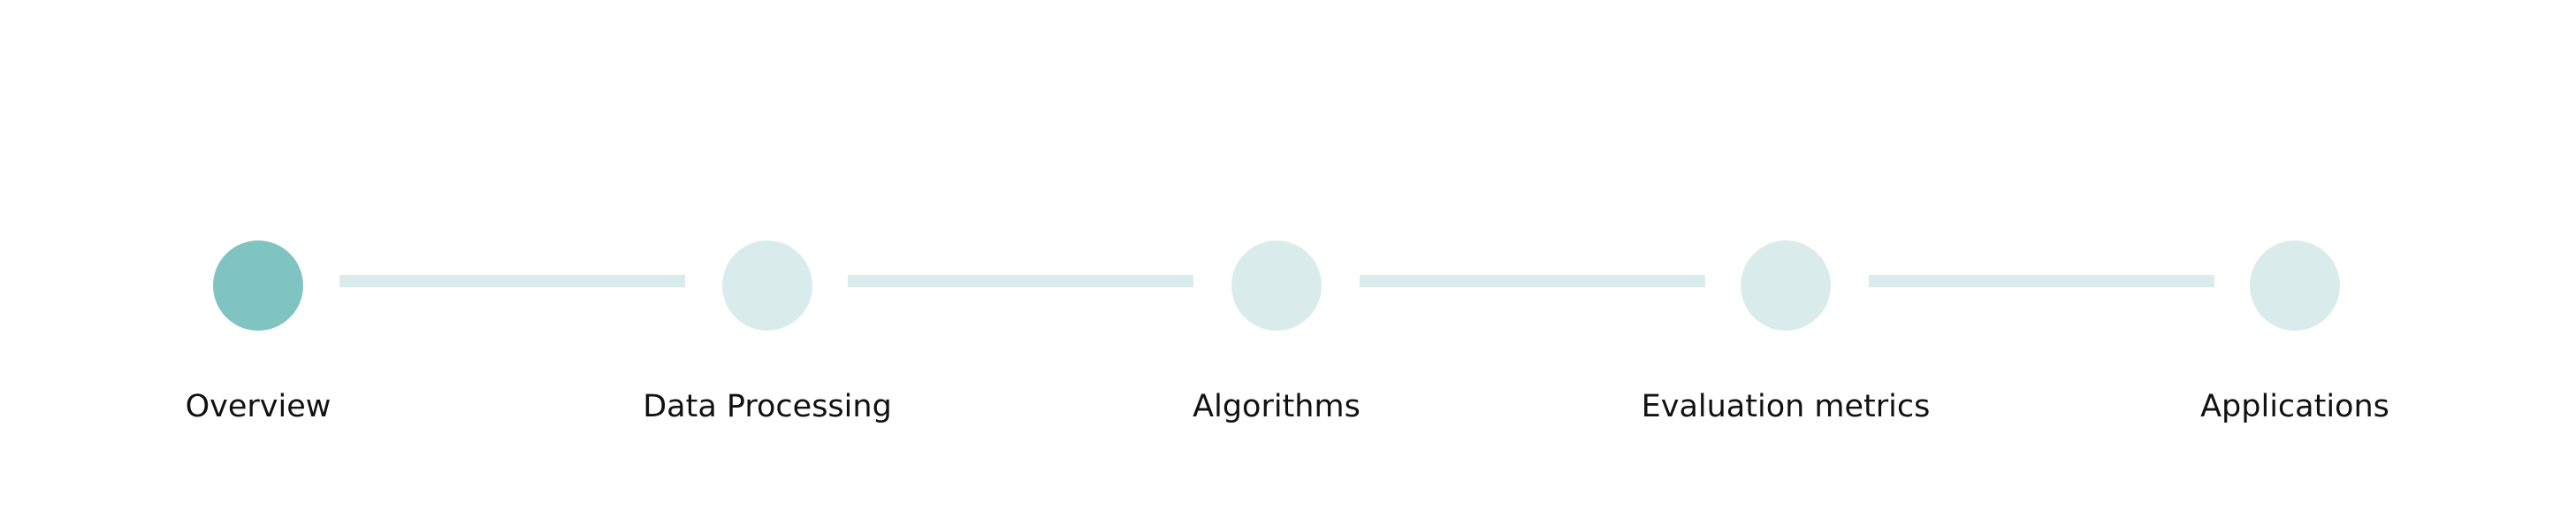 The width and height of the screenshot is (2576, 511). I want to click on step-circle-applications, so click(2295, 285).